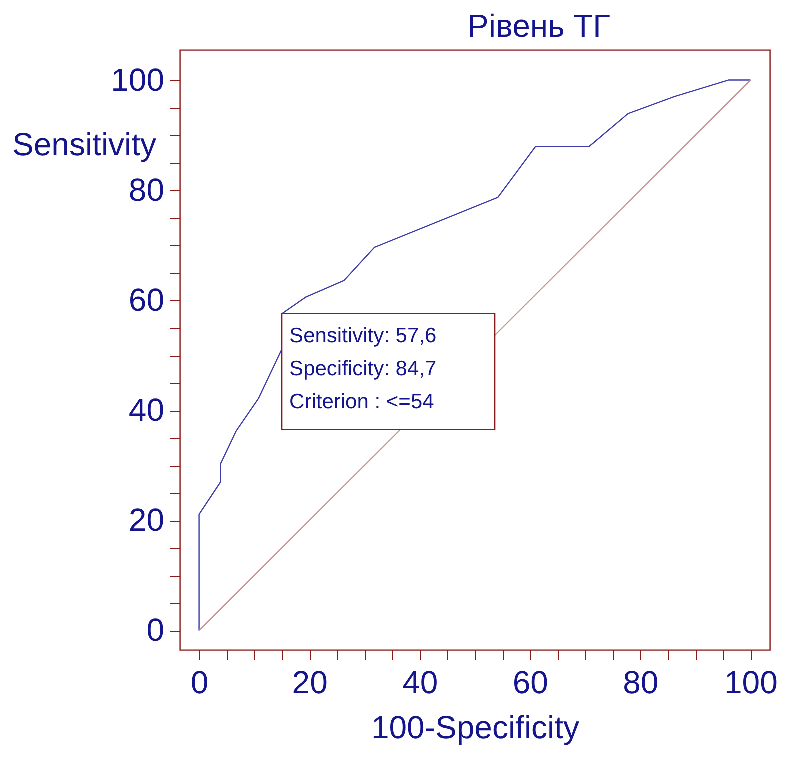 The width and height of the screenshot is (790, 772). What do you see at coordinates (155, 630) in the screenshot?
I see `y-tick-label: 0` at bounding box center [155, 630].